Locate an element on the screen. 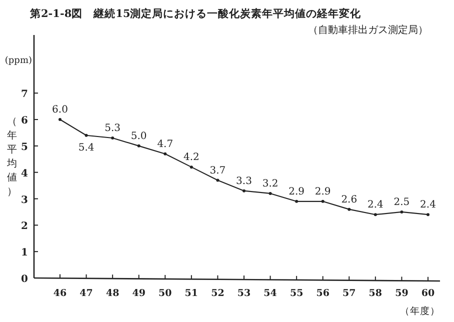  y-tick-label: 0 is located at coordinates (24, 279).